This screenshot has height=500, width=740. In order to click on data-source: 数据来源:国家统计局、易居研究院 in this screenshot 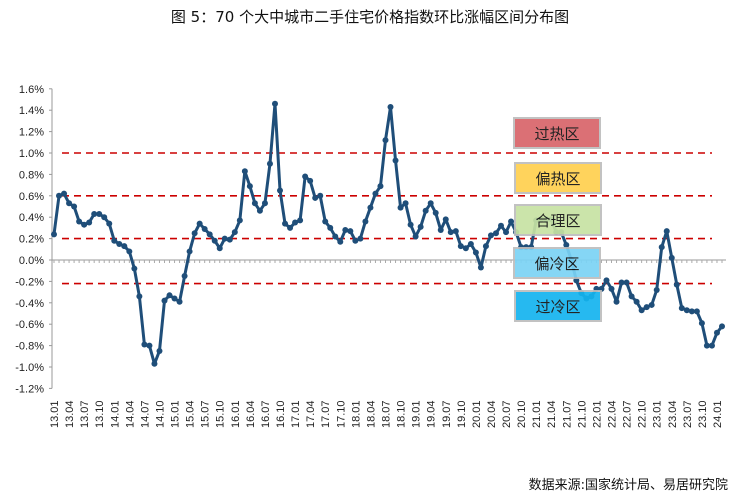, I will do `click(628, 485)`.